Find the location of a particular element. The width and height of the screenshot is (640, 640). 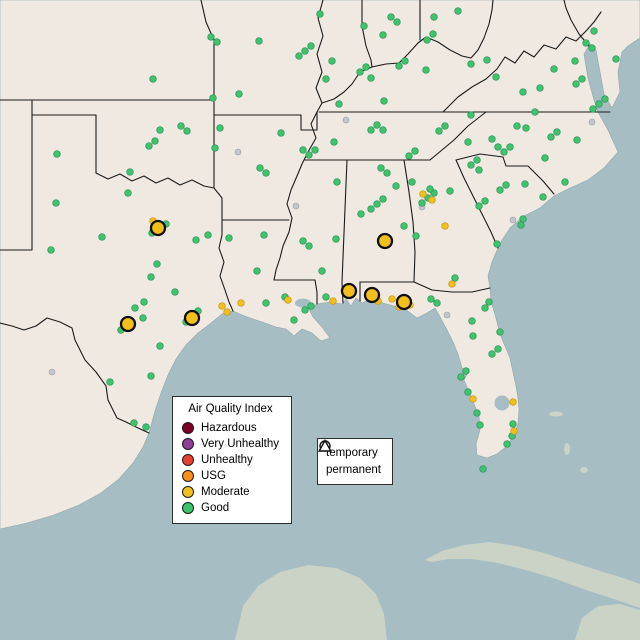

aqi-legend-item-label: USG is located at coordinates (213, 476).